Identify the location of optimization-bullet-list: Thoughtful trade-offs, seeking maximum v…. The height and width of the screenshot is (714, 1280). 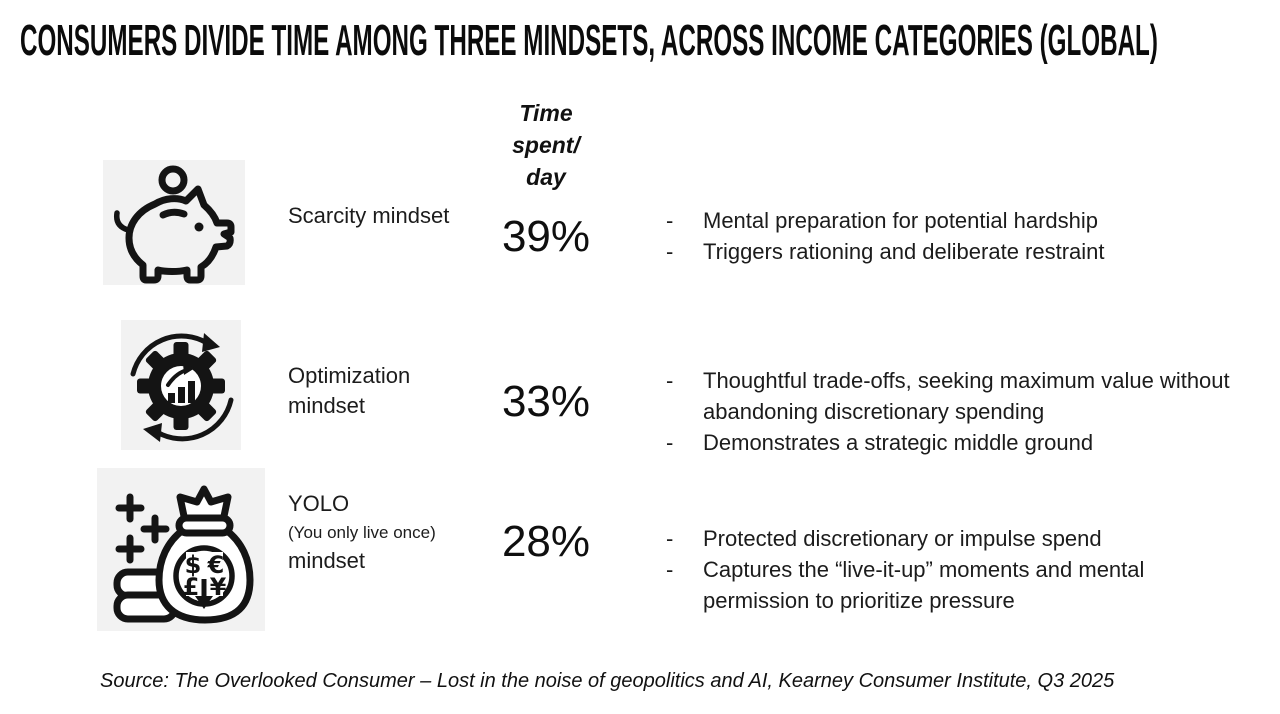
(953, 411).